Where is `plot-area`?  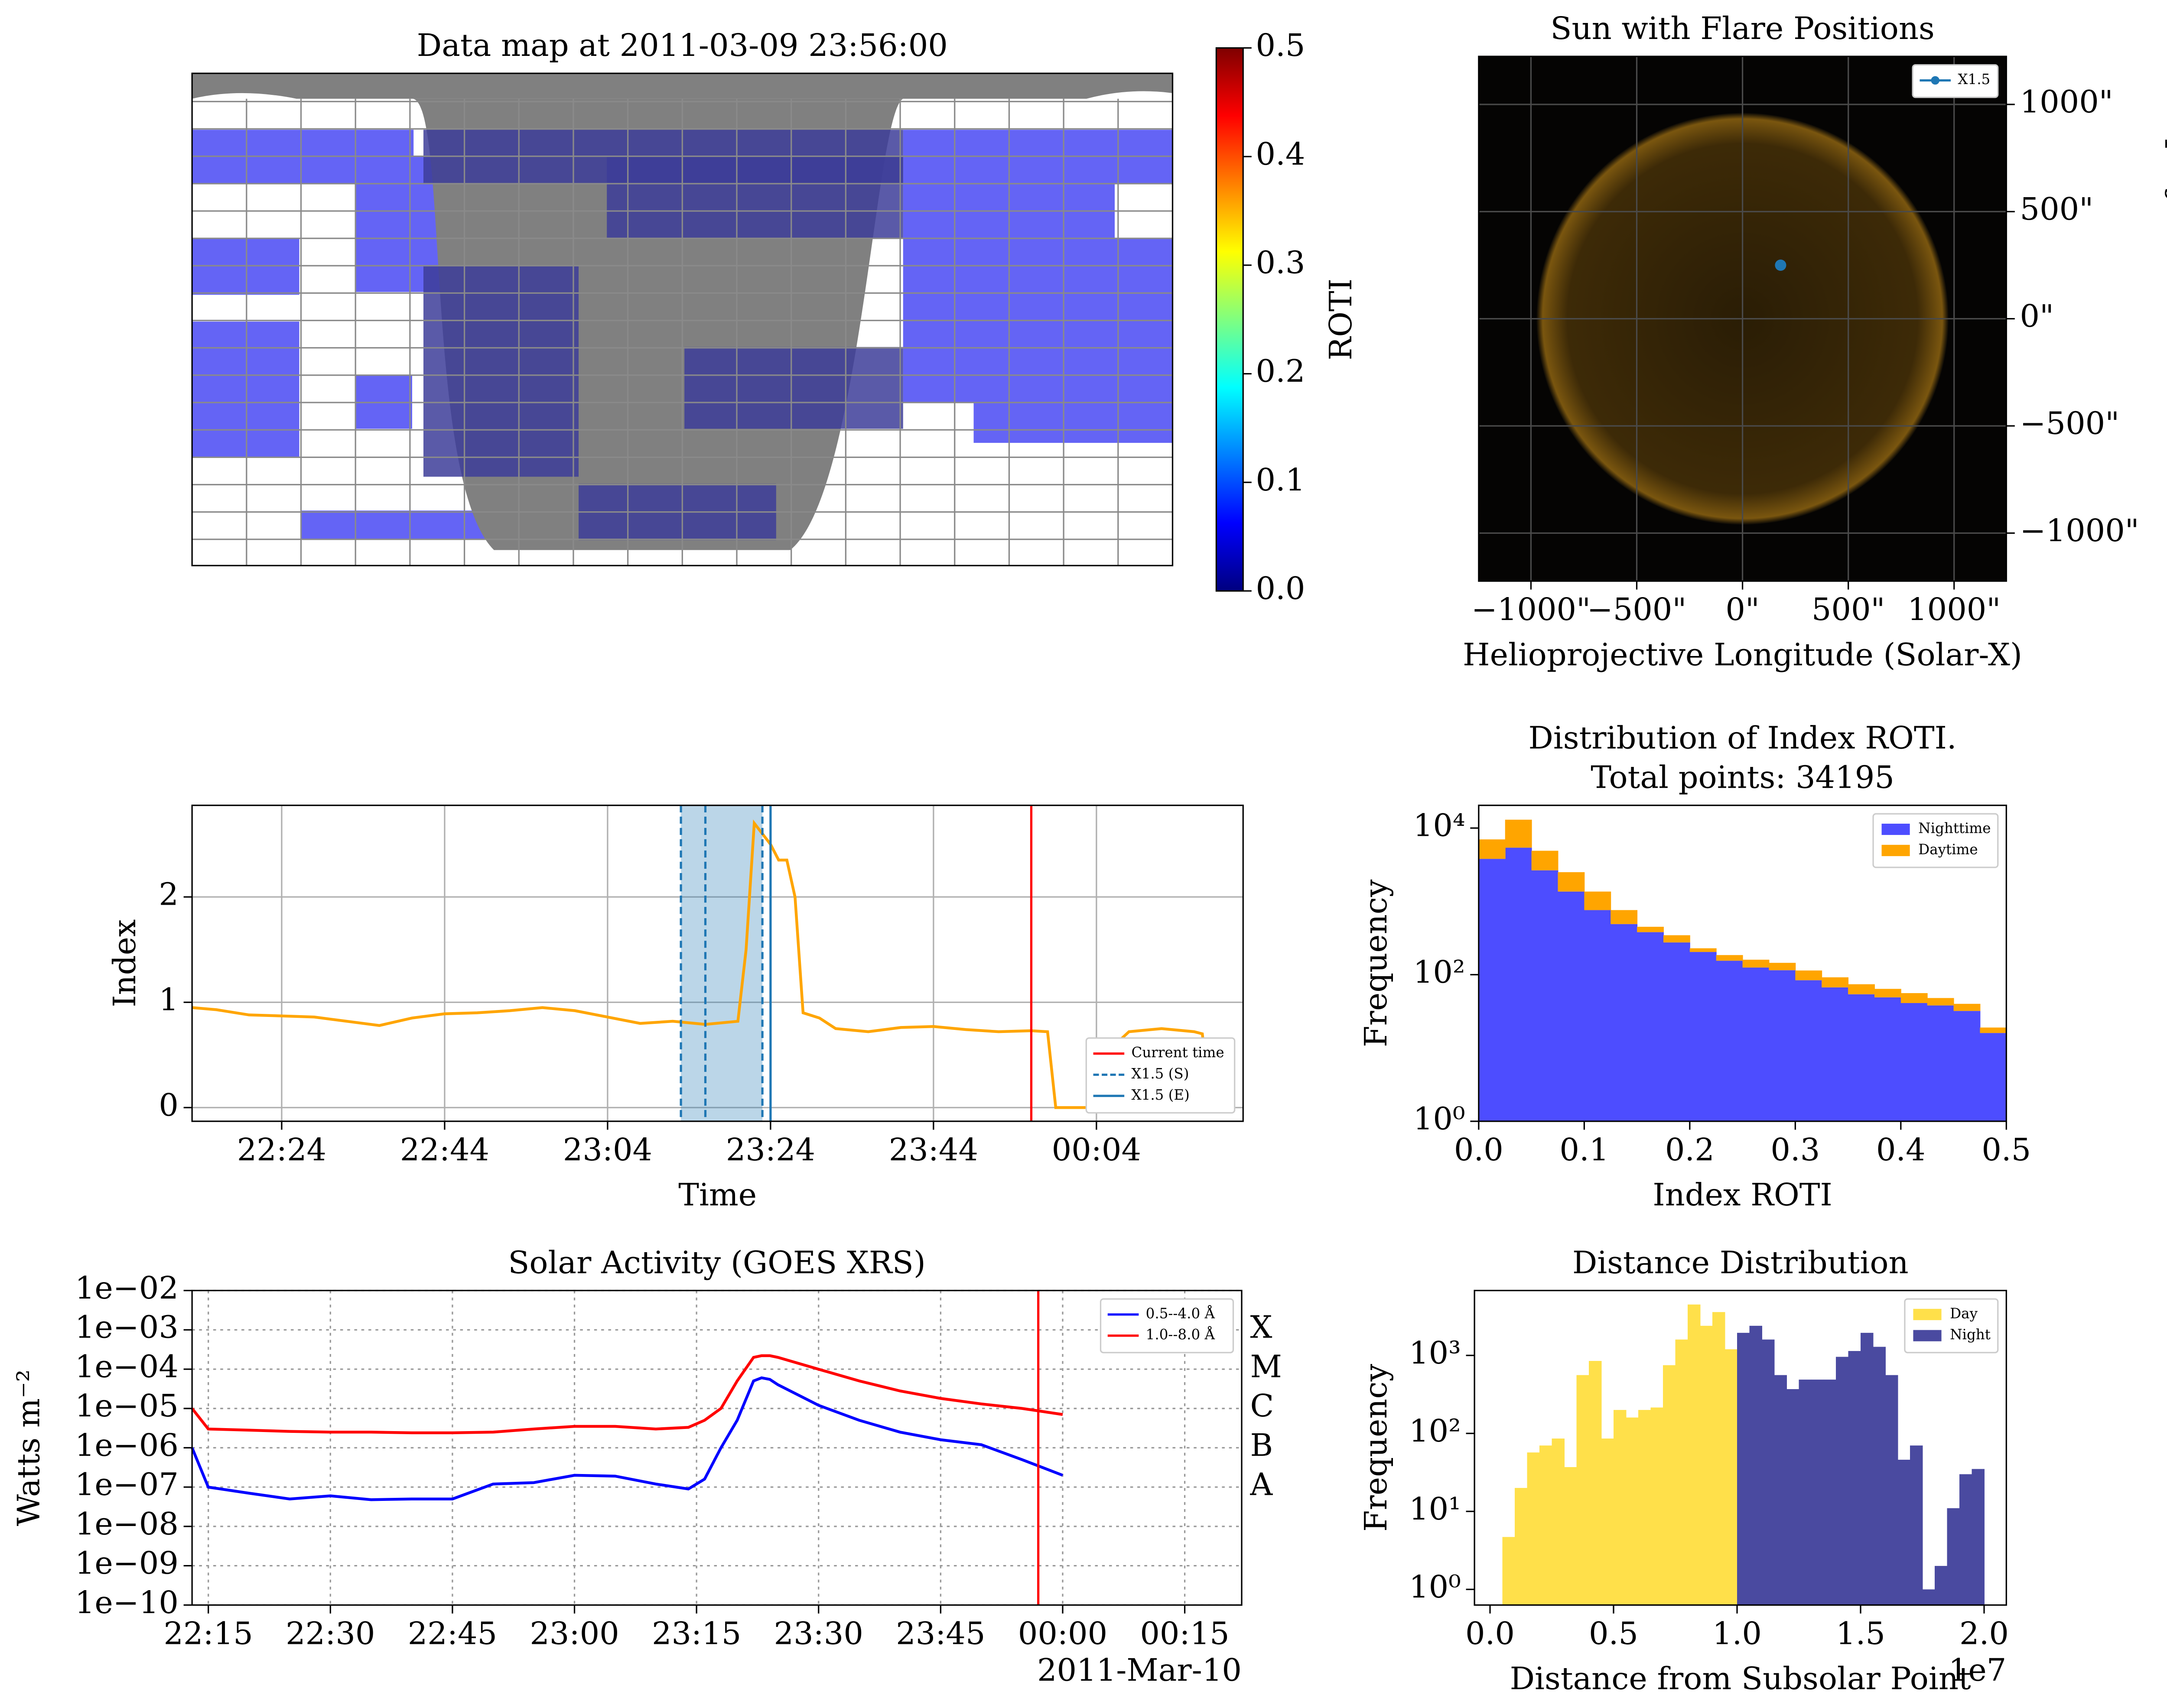 plot-area is located at coordinates (717, 963).